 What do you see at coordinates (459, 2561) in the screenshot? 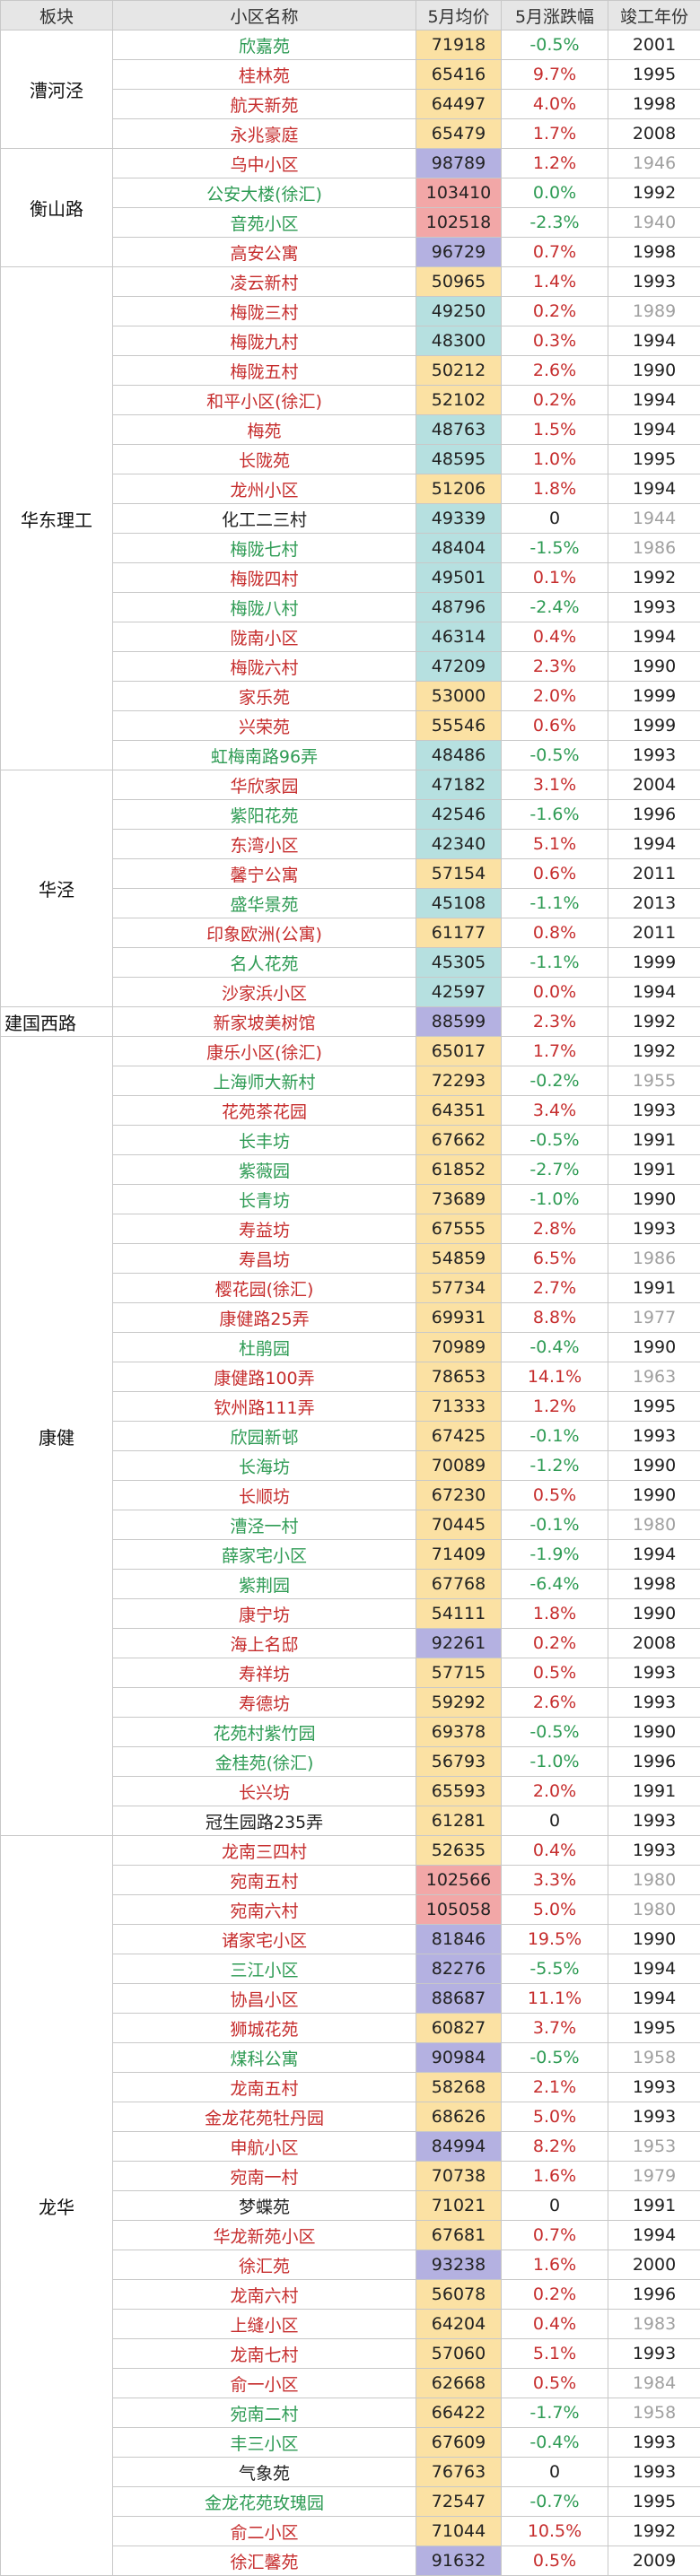
I see `price-cell: 91632` at bounding box center [459, 2561].